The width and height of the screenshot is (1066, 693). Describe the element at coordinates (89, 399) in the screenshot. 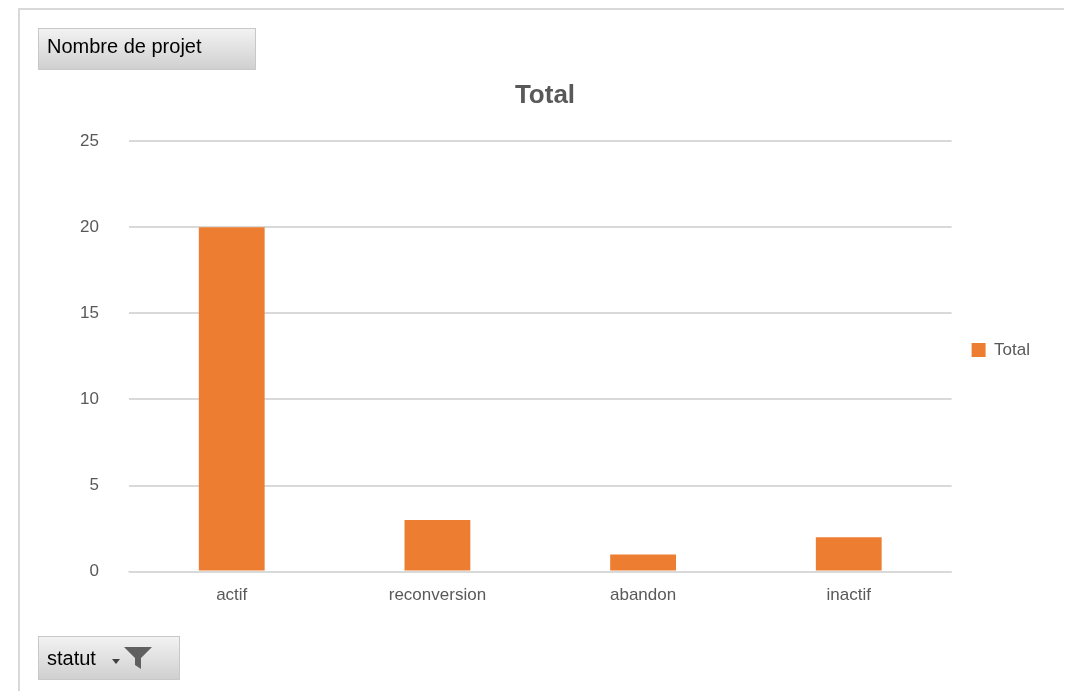

I see `y-tick-label: 10` at that location.